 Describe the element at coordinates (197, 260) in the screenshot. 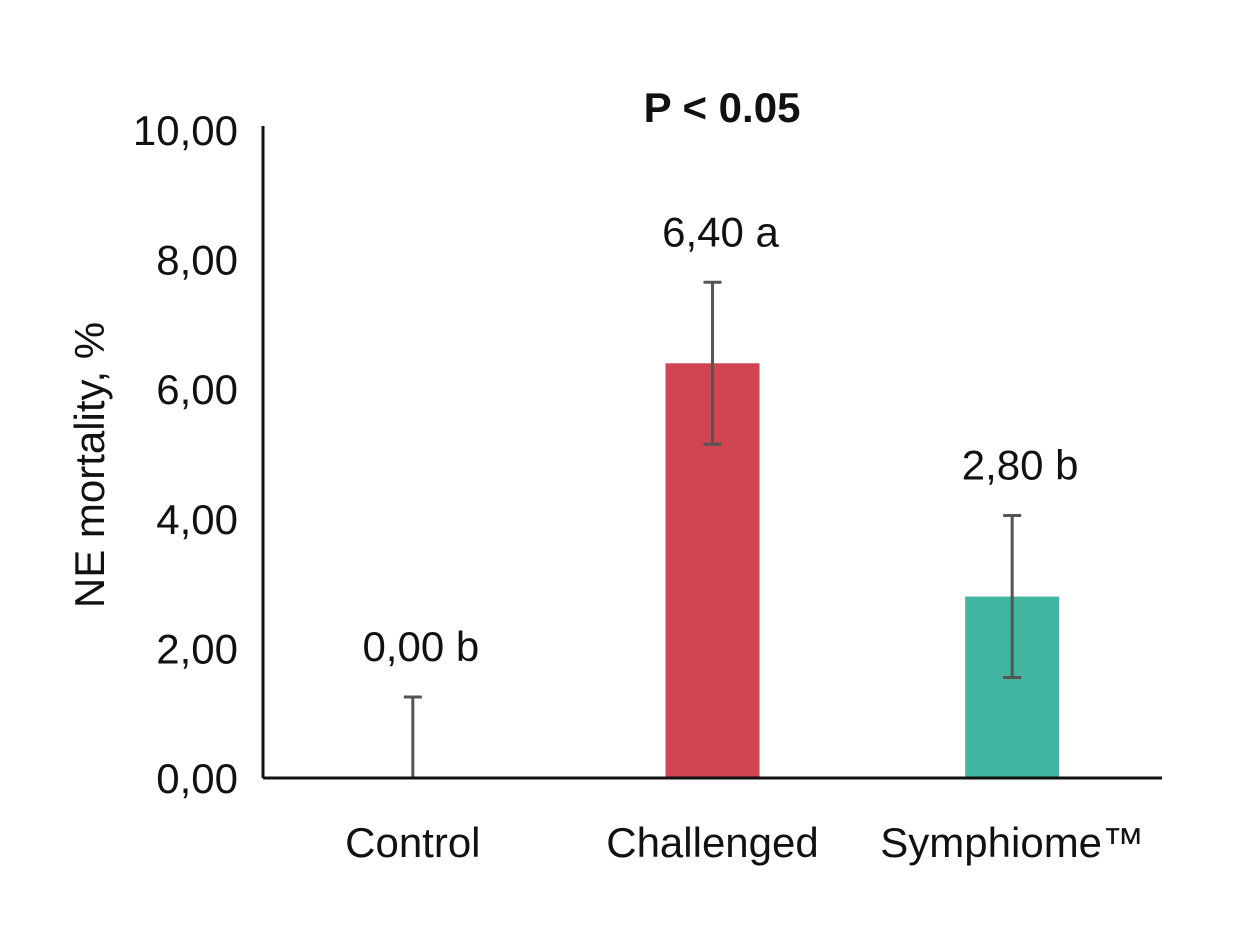

I see `y-tick-label: 8,00` at that location.